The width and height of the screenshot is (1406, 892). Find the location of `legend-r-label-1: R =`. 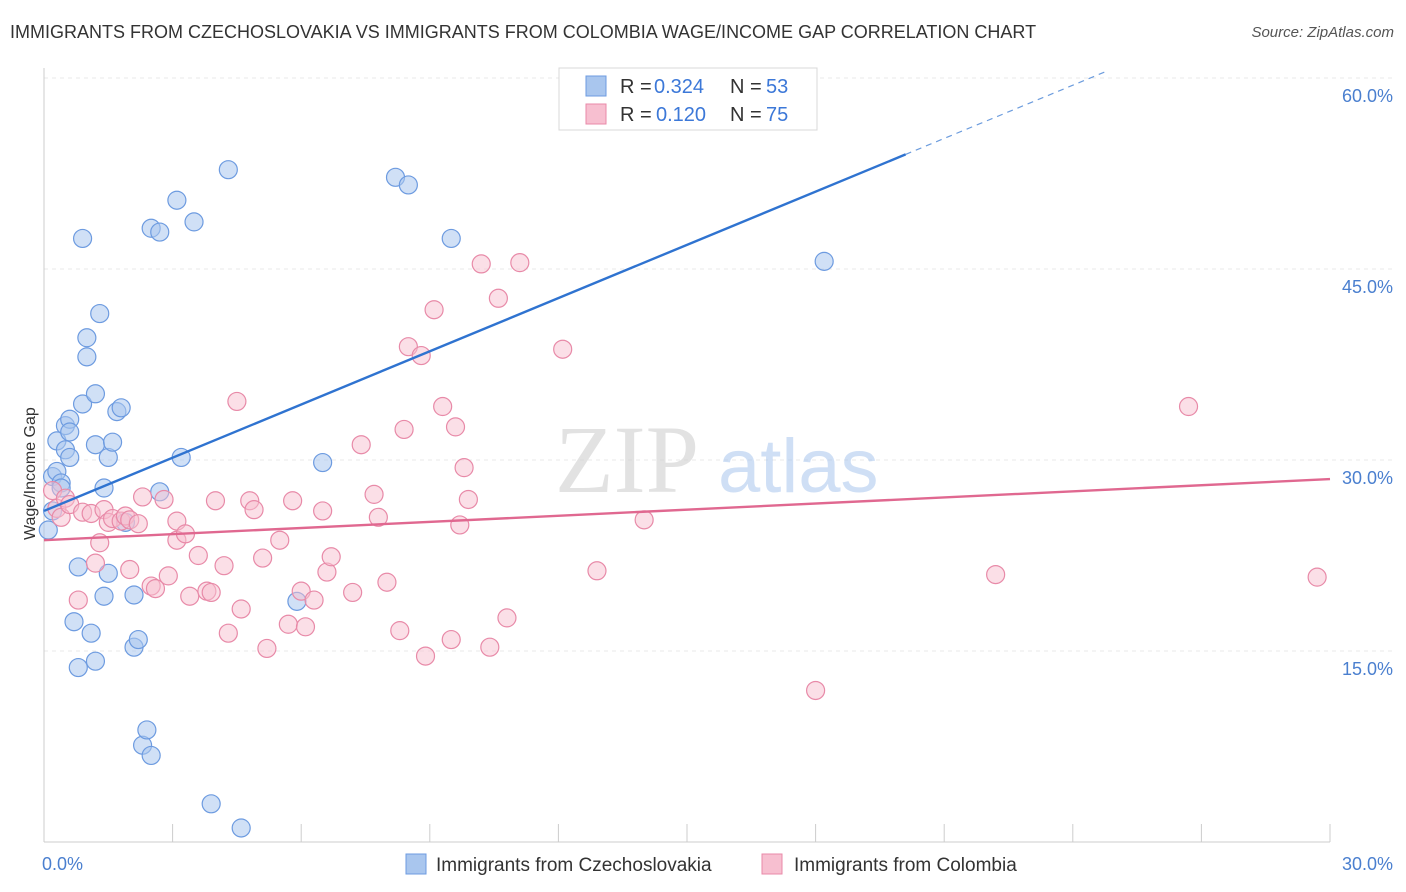

legend-r-label-1: R = is located at coordinates (636, 87).